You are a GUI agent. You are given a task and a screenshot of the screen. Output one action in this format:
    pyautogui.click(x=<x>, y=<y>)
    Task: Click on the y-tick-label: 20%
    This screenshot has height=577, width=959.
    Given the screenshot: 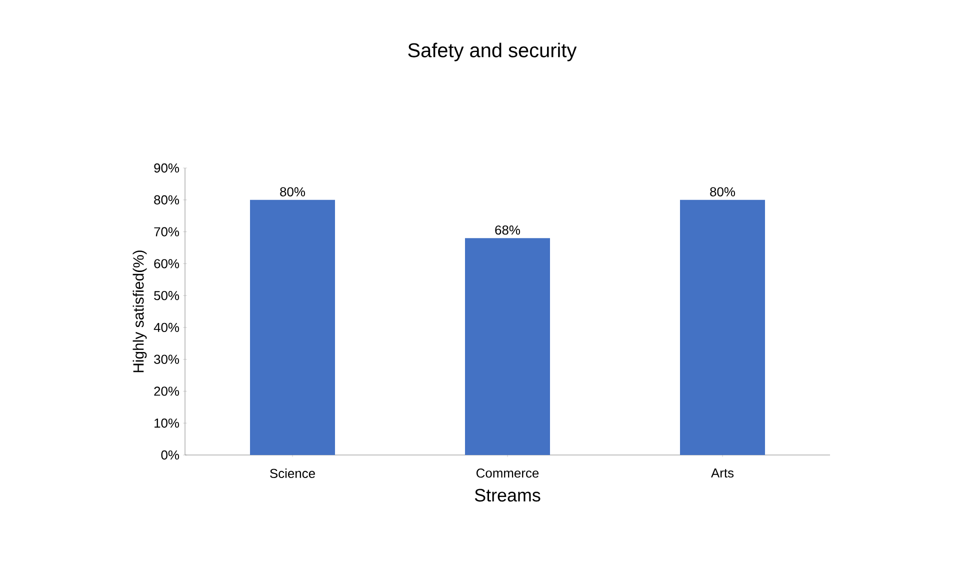 What is the action you would take?
    pyautogui.click(x=167, y=391)
    